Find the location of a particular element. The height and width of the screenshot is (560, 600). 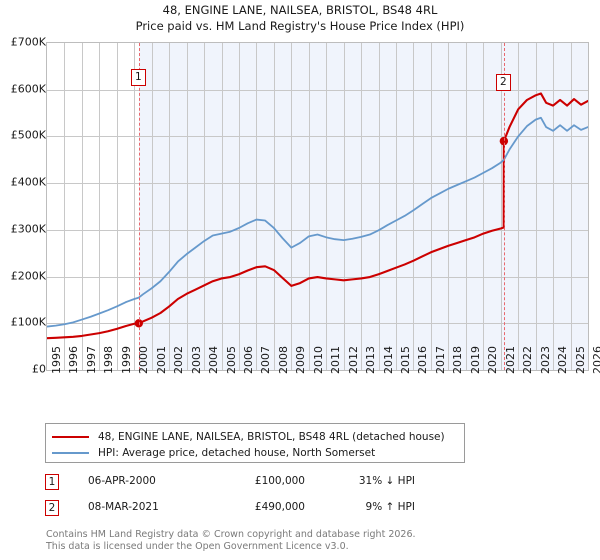

x-axis-tick-label: 2025 is located at coordinates (580, 360).